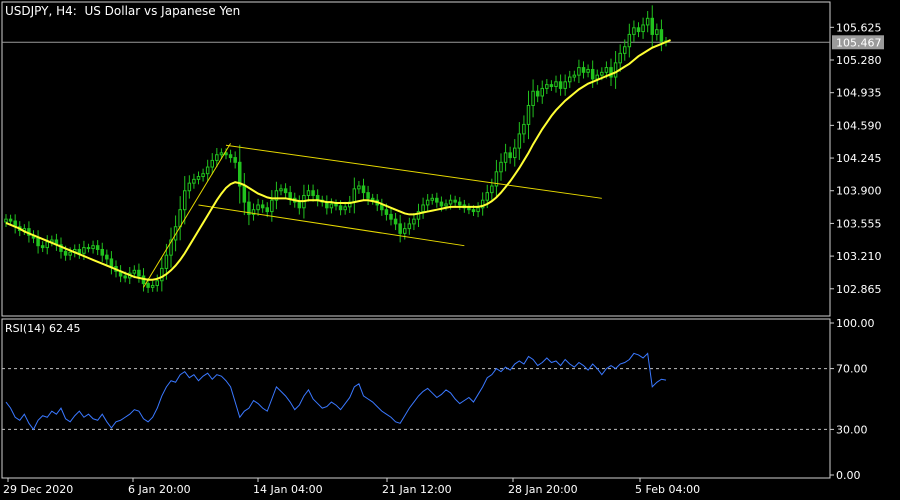 The height and width of the screenshot is (500, 900). What do you see at coordinates (859, 27) in the screenshot?
I see `price-axis-label: 105.625` at bounding box center [859, 27].